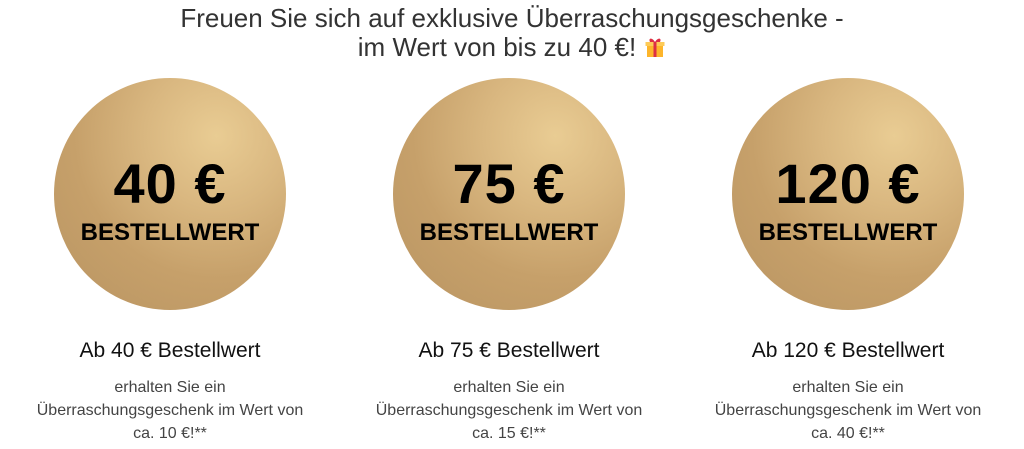  What do you see at coordinates (512, 47) in the screenshot?
I see `title-line-2: im Wert von bis zu 40 €!` at bounding box center [512, 47].